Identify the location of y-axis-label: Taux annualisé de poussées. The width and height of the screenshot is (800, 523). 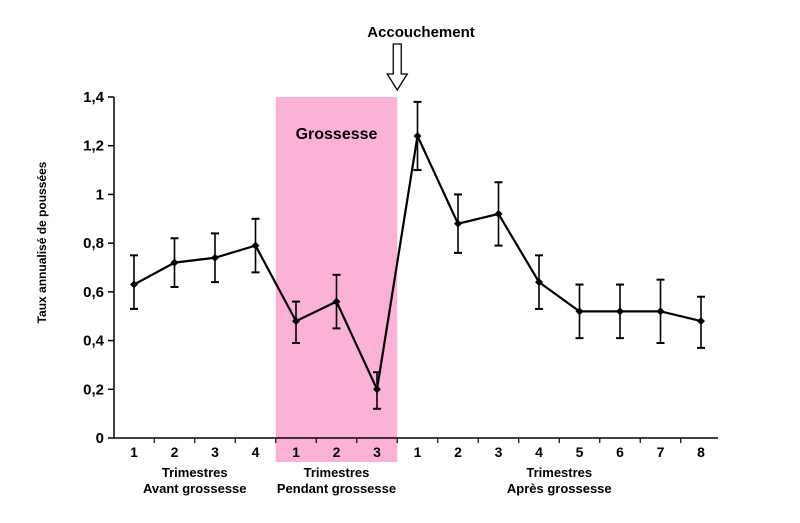
(42, 242).